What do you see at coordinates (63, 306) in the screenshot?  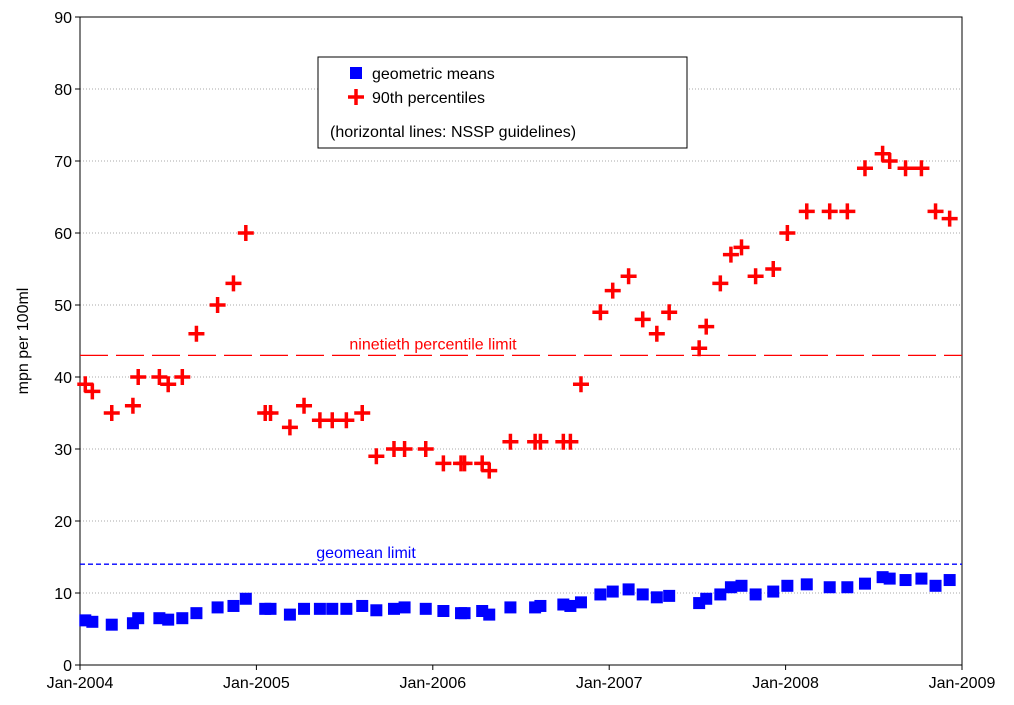 I see `y-tick-label: 50` at bounding box center [63, 306].